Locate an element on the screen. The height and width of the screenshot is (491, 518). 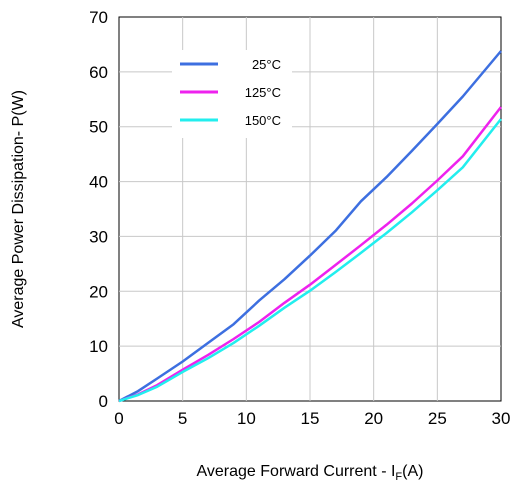
legend-label-1: 125°C is located at coordinates (263, 92).